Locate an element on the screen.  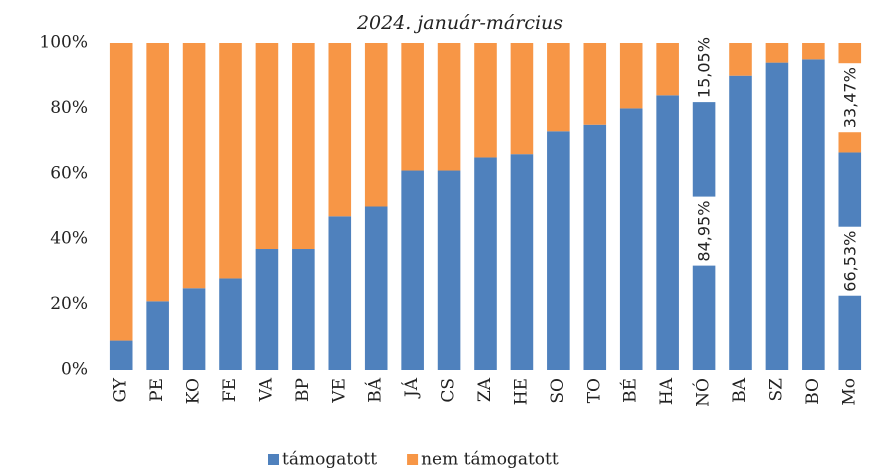
y-tick-label: 100% is located at coordinates (63, 43).